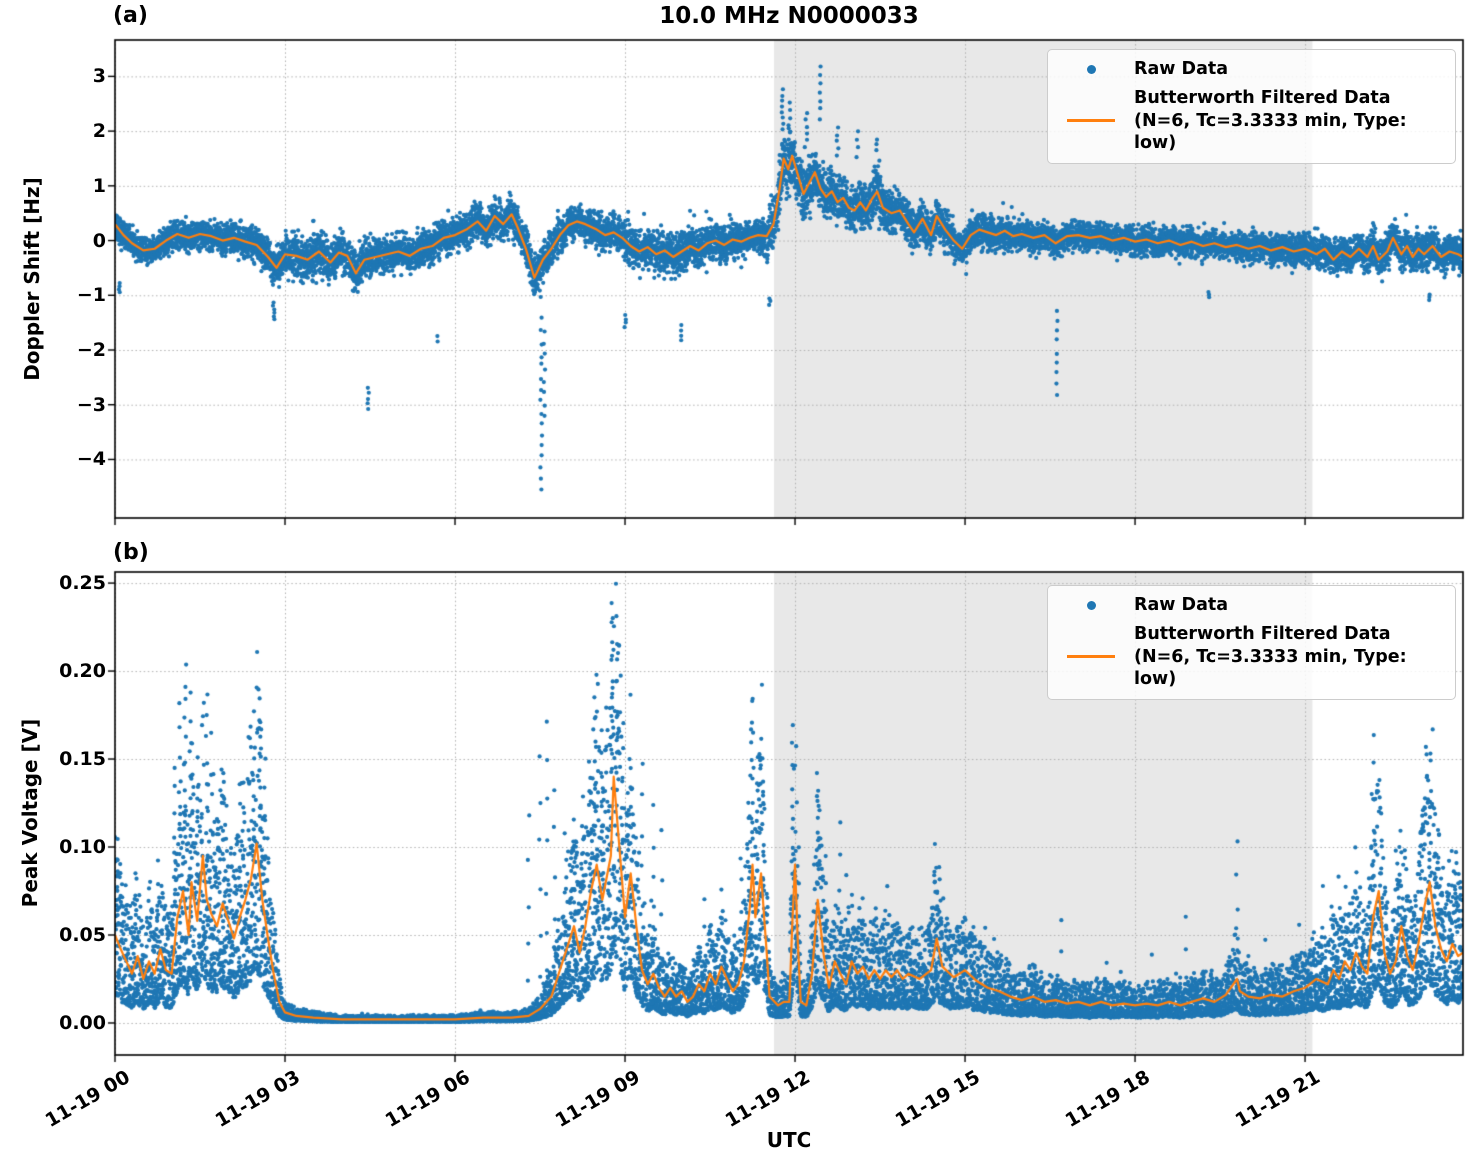 The height and width of the screenshot is (1172, 1472). What do you see at coordinates (91, 295) in the screenshot?
I see `y-tick-label: −1` at bounding box center [91, 295].